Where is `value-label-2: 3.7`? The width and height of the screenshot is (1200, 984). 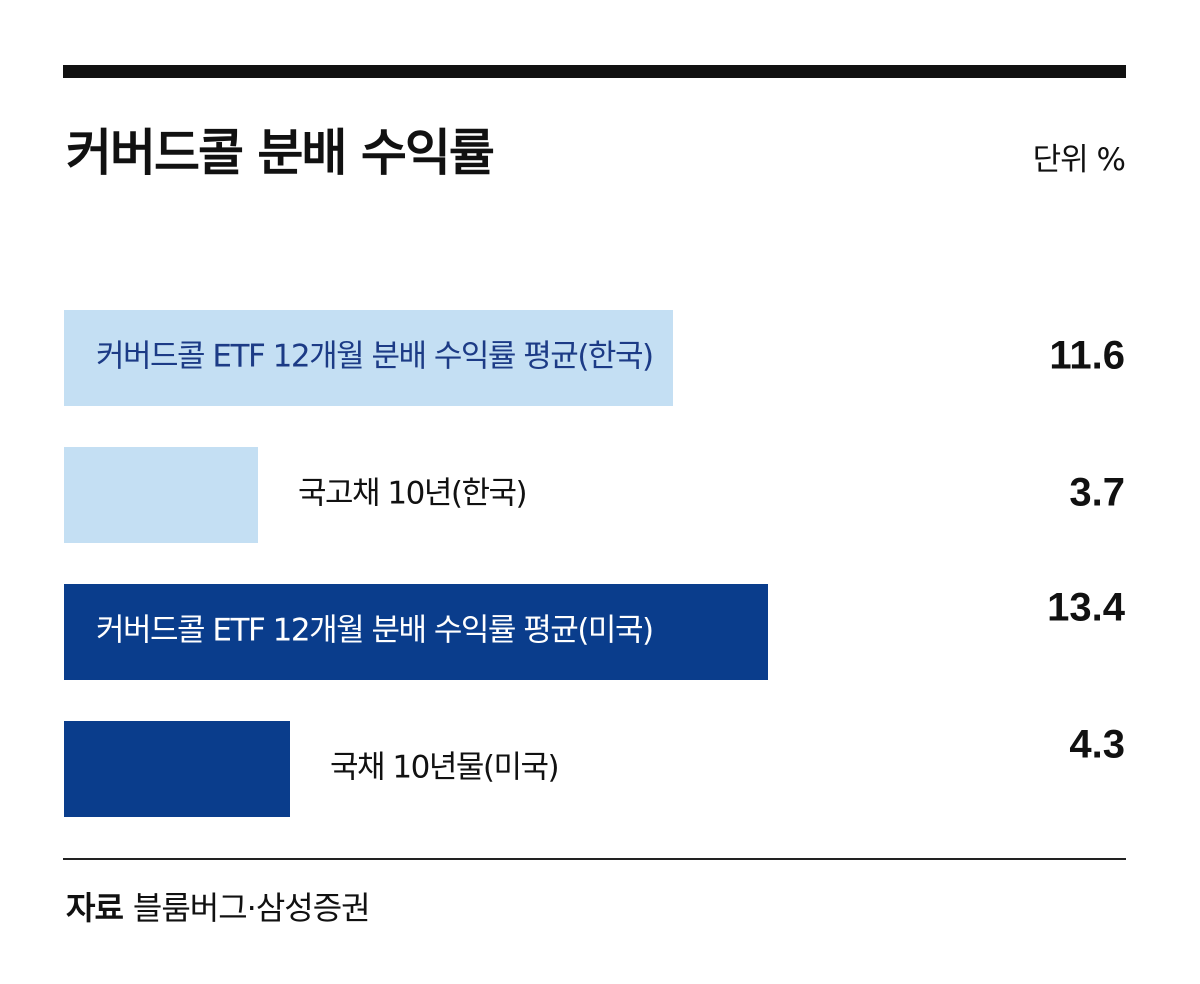
value-label-2: 3.7 is located at coordinates (1097, 493).